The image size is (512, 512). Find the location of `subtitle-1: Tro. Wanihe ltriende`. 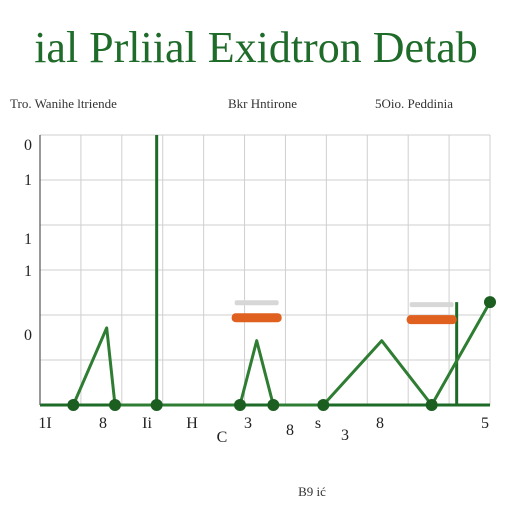

subtitle-1: Tro. Wanihe ltriende is located at coordinates (63, 103).